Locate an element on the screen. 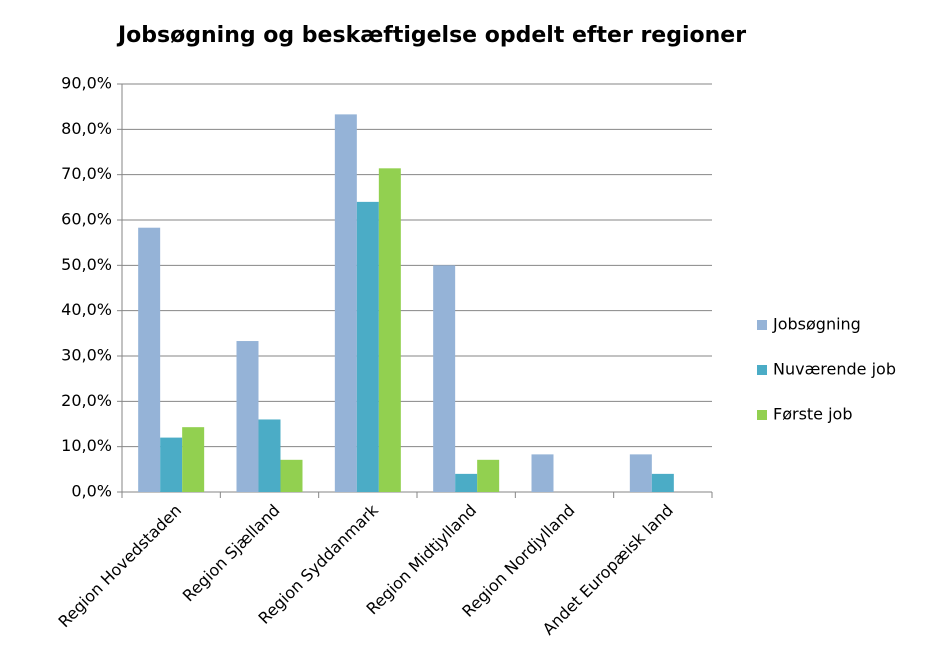 The width and height of the screenshot is (928, 669). legend-label: Jobsøgning is located at coordinates (816, 324).